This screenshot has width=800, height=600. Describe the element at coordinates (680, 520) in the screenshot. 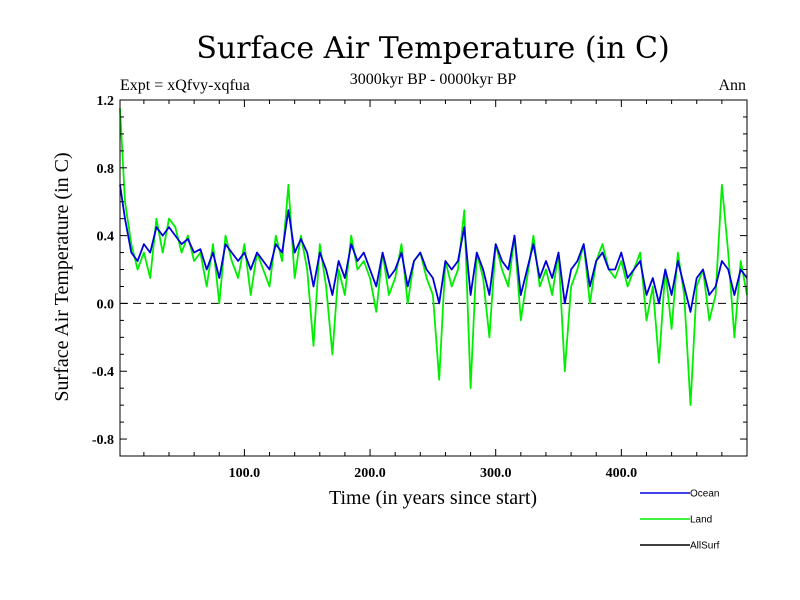

I see `legend: Ocean Land AllSurf` at that location.